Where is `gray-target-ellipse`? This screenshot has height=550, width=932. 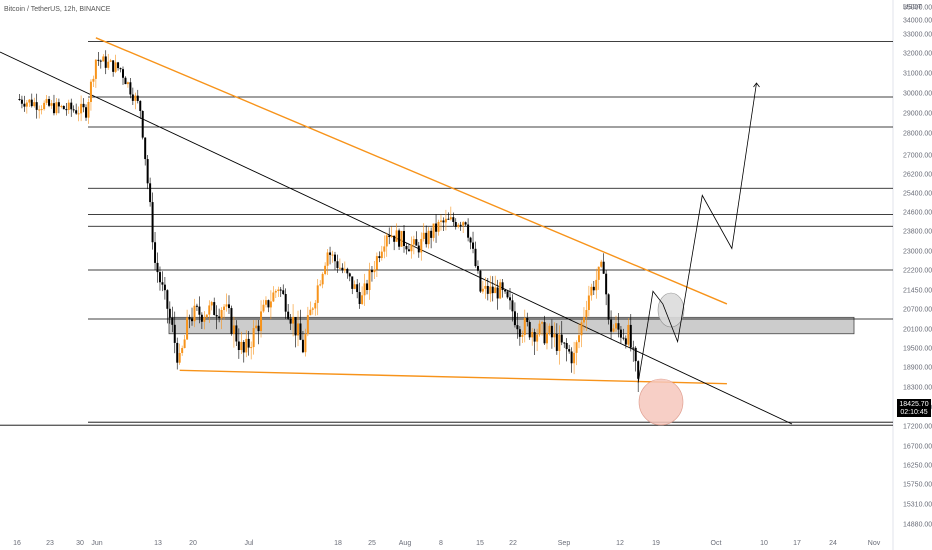
gray-target-ellipse is located at coordinates (671, 310).